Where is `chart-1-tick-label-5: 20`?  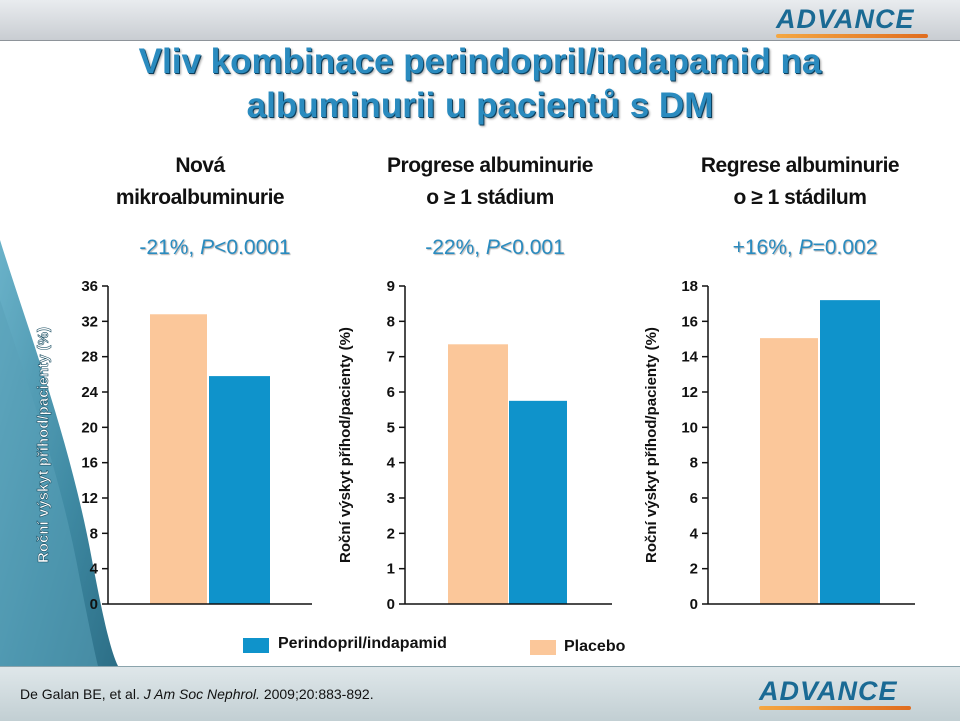 chart-1-tick-label-5: 20 is located at coordinates (89, 427).